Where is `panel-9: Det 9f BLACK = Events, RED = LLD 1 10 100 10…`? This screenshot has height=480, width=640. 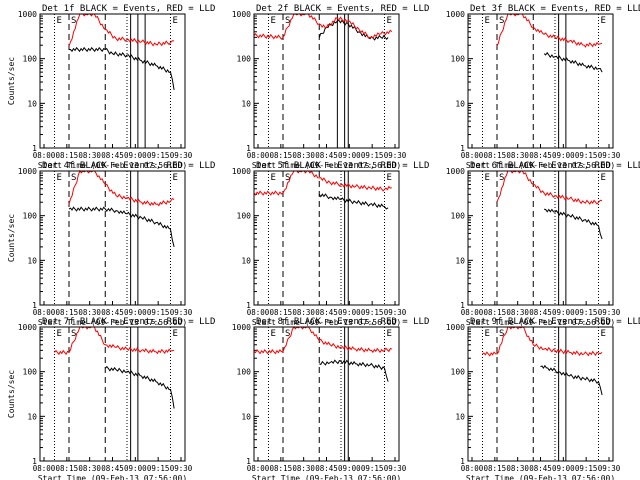 panel-9: Det 9f BLACK = Events, RED = LLD 1 10 100 10… is located at coordinates (543, 398).